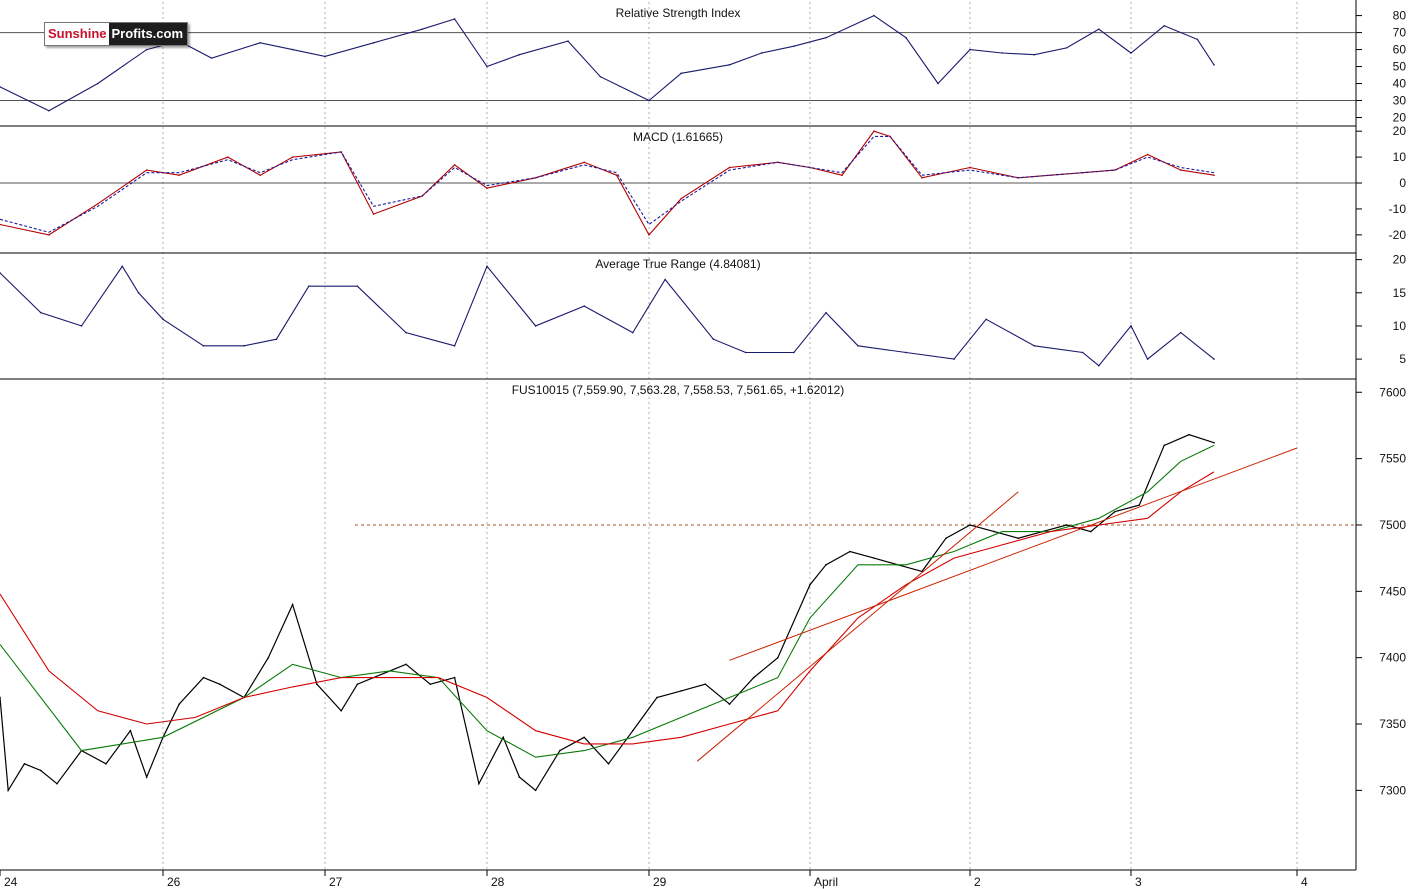 The height and width of the screenshot is (889, 1412). Describe the element at coordinates (174, 882) in the screenshot. I see `x-tick-label: 26` at that location.